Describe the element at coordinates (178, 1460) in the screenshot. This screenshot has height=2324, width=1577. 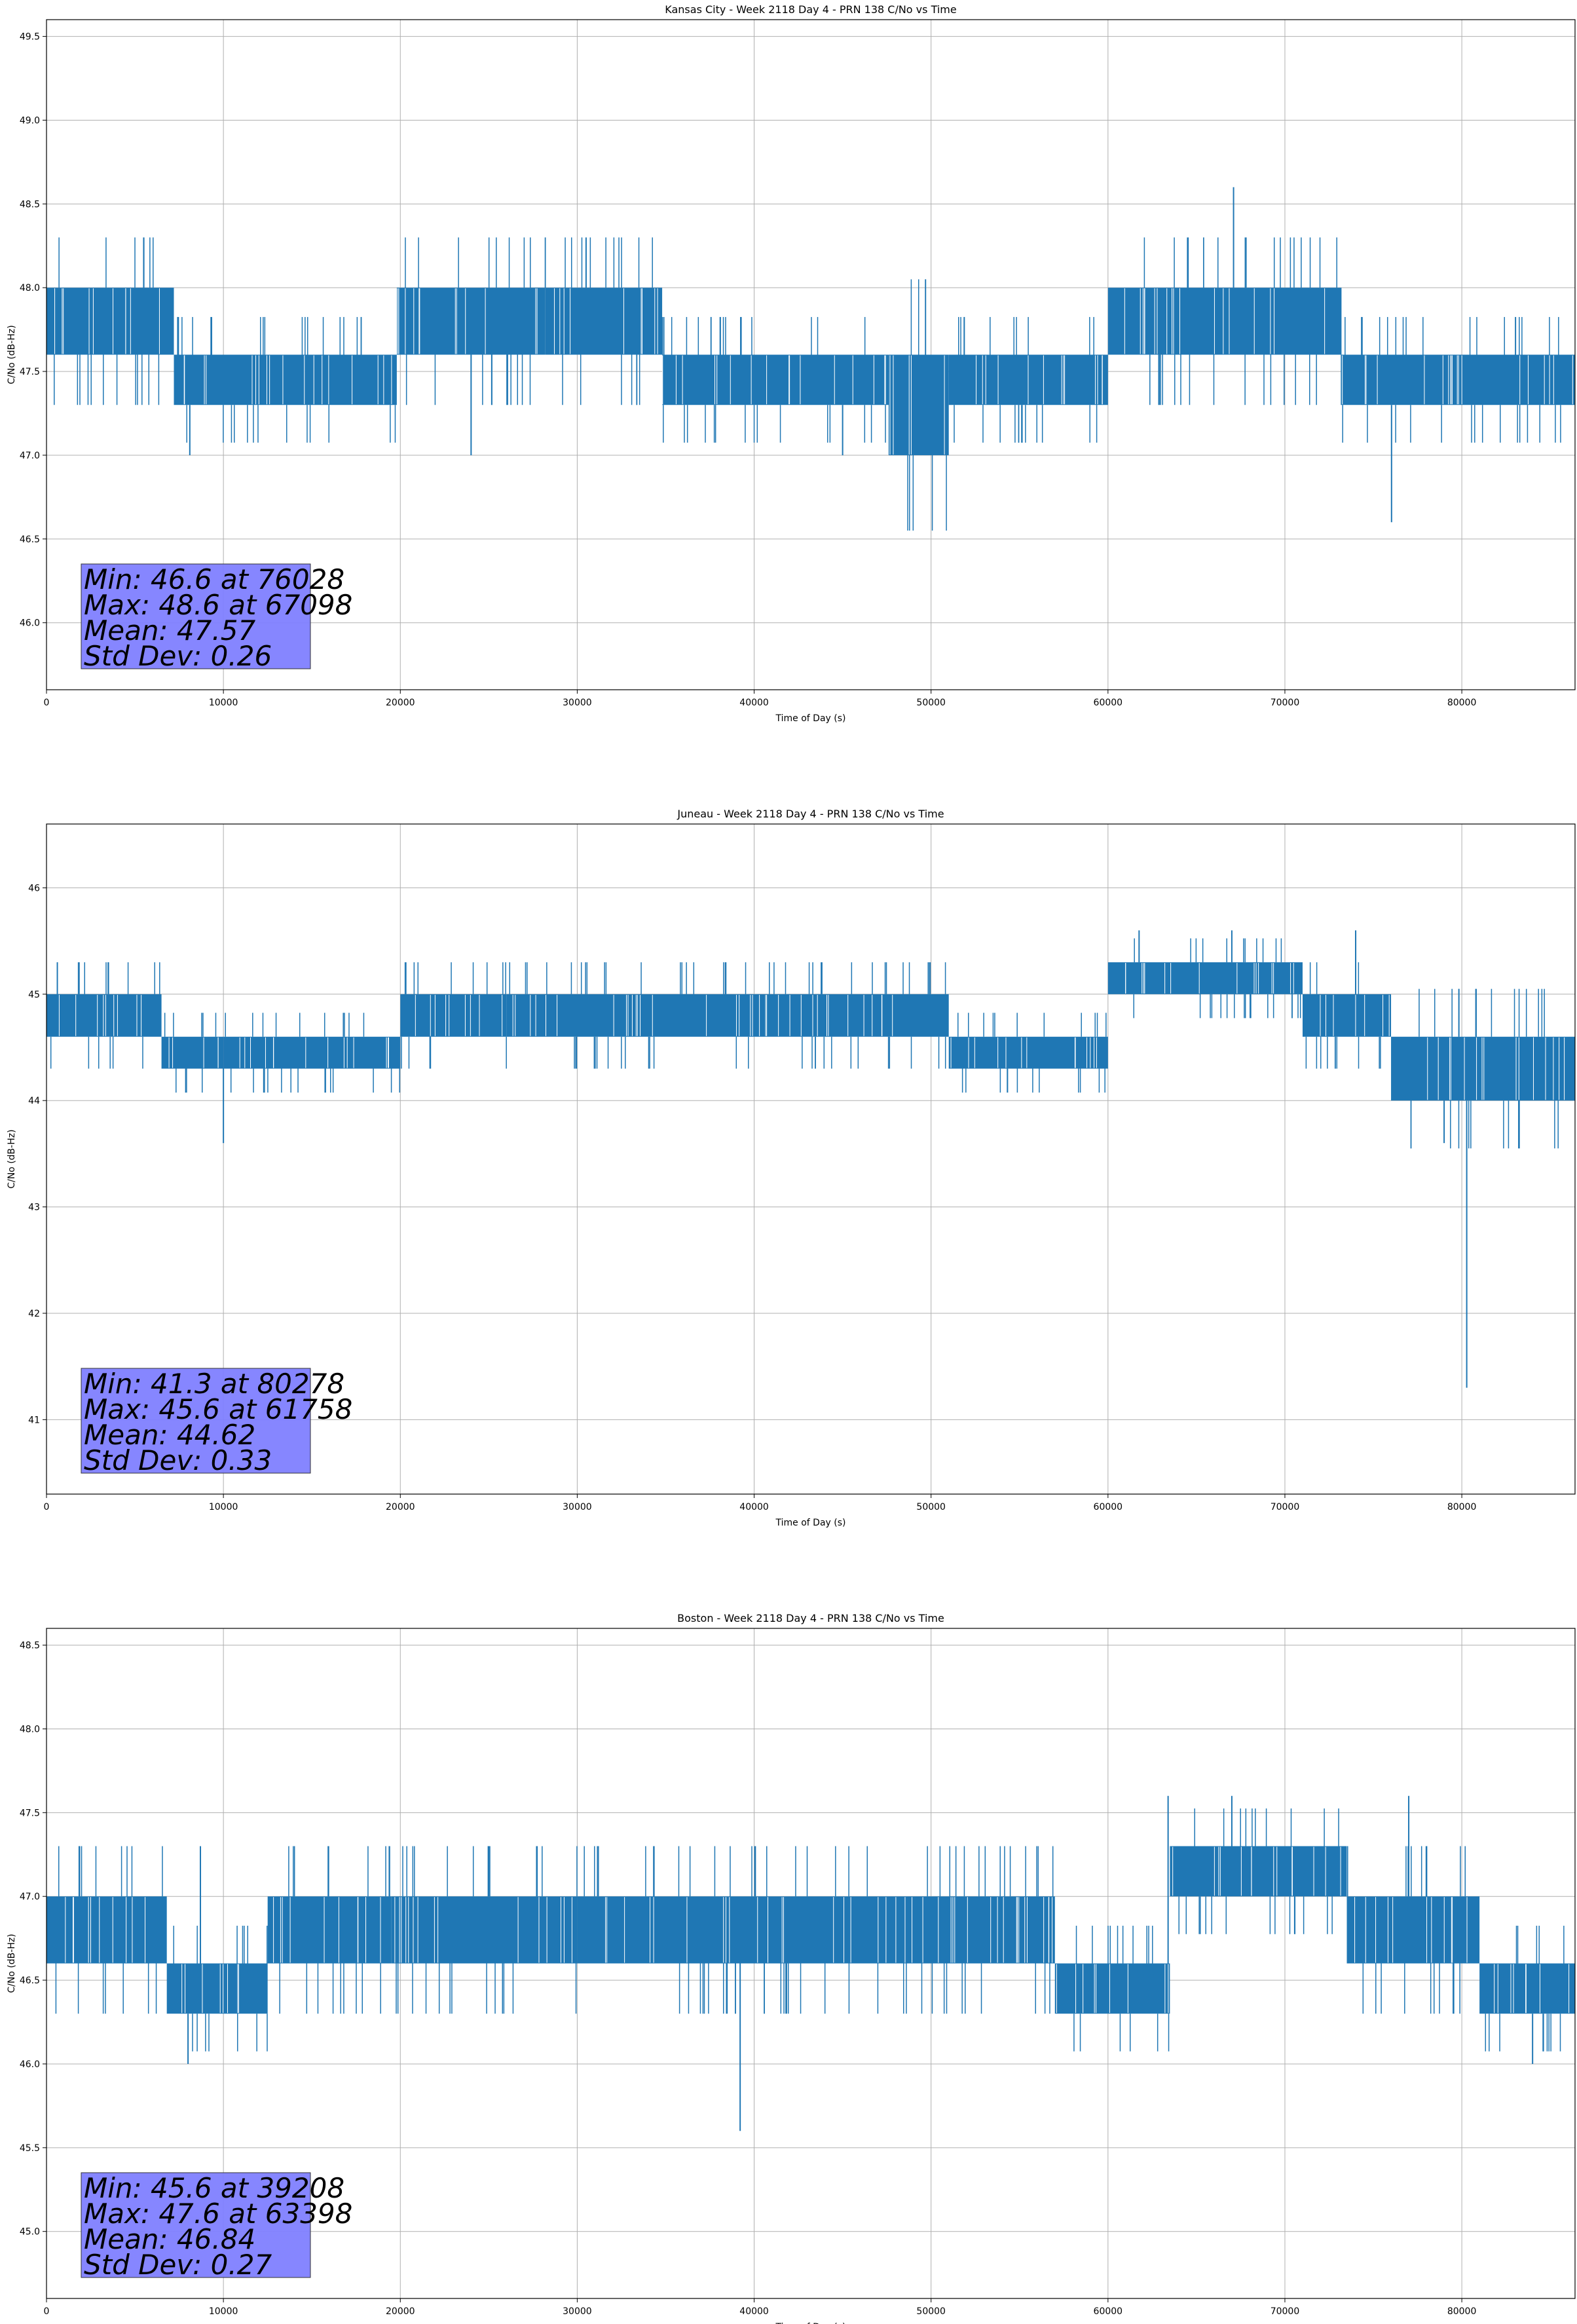
I see `stats-line: Std Dev: 0.33` at that location.